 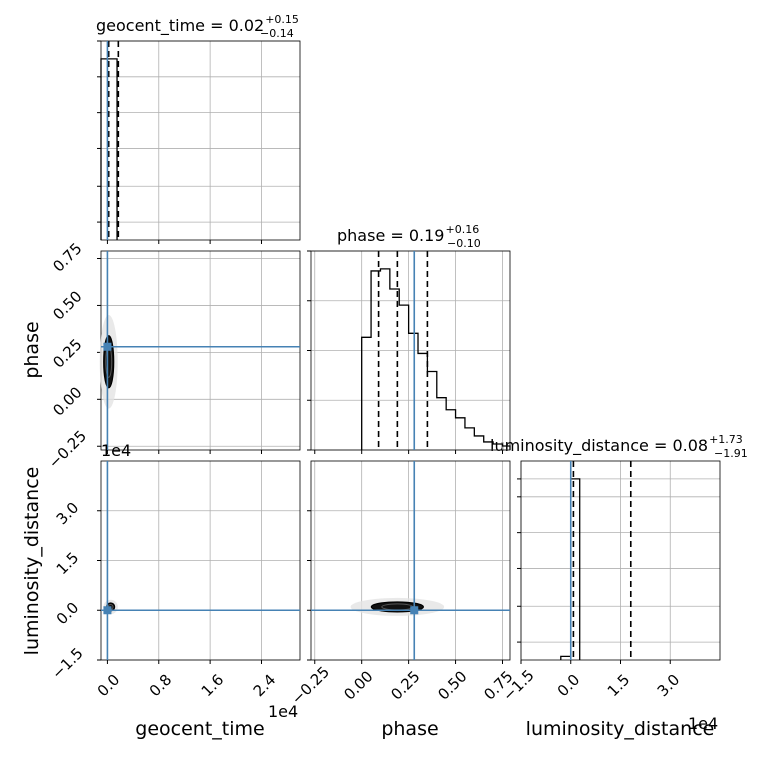 I want to click on xlabel-geocent-time: geocent_time, so click(x=199, y=729).